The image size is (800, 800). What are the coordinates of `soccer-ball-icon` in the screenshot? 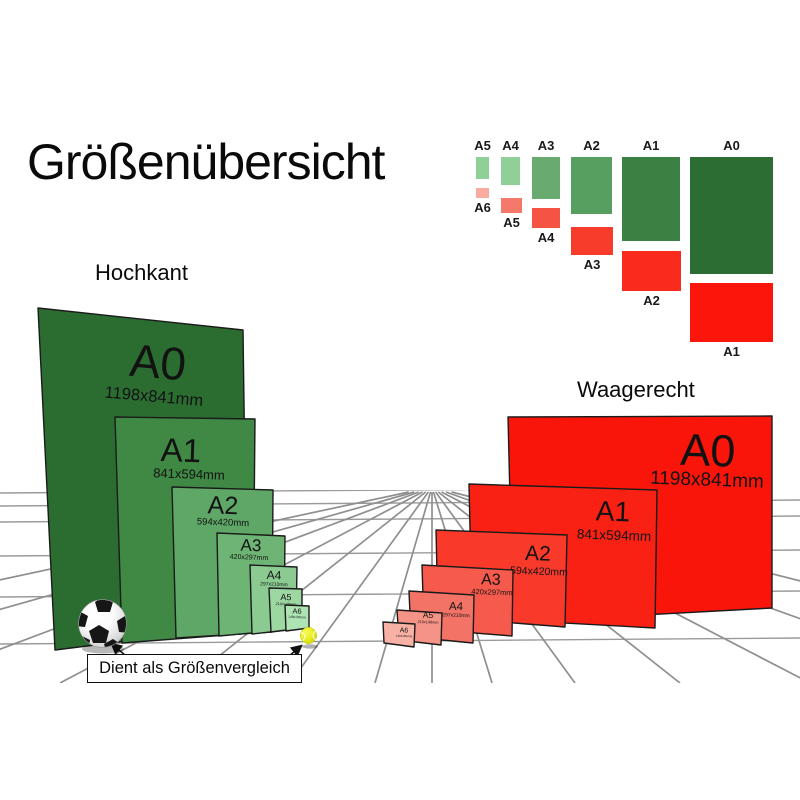 It's located at (102, 626).